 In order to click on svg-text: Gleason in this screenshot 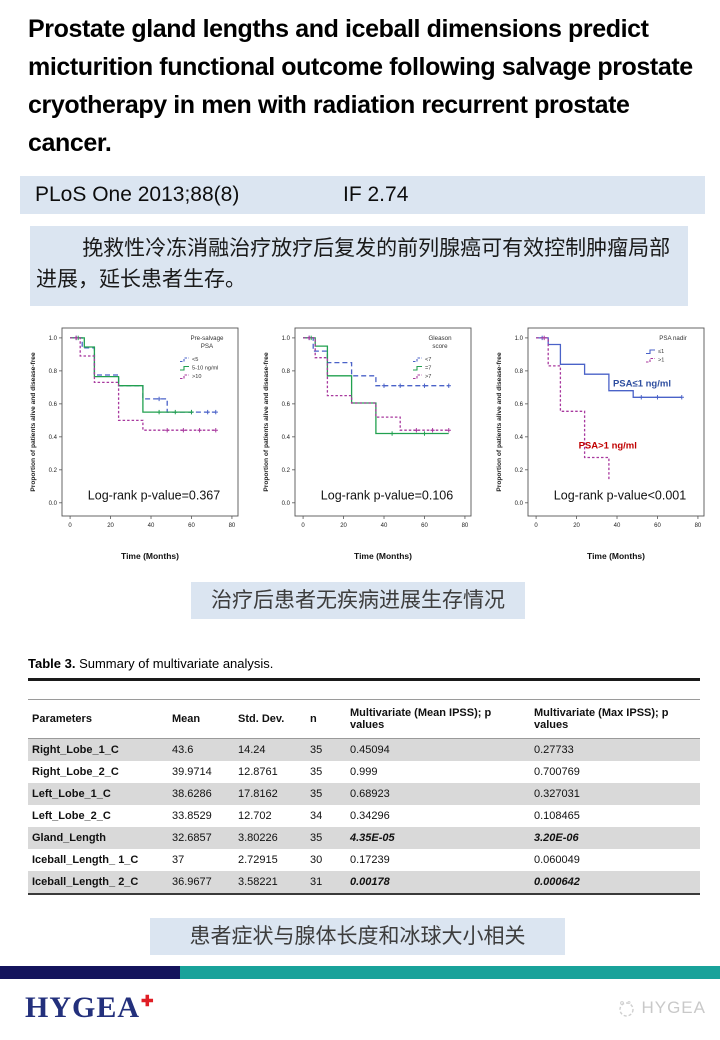, I will do `click(440, 338)`.